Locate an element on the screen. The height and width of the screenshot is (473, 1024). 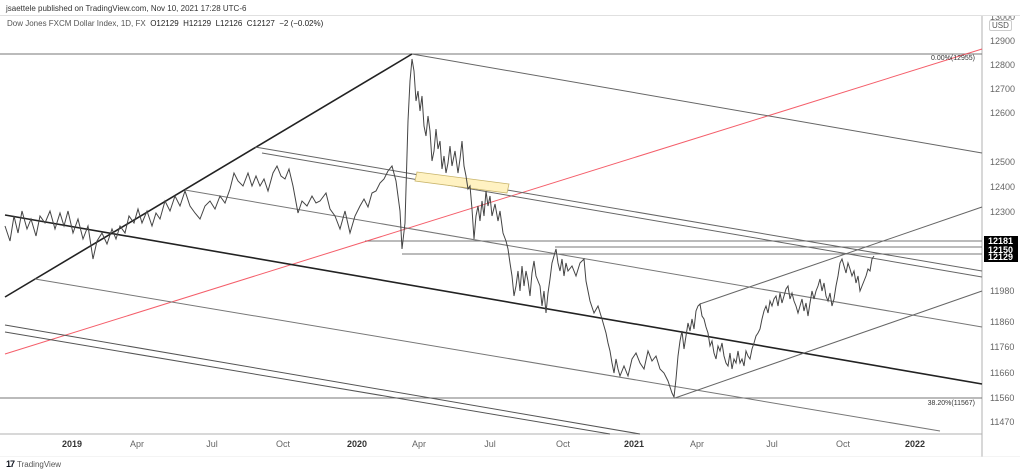
price-tick-label: 11560 is located at coordinates (1002, 398).